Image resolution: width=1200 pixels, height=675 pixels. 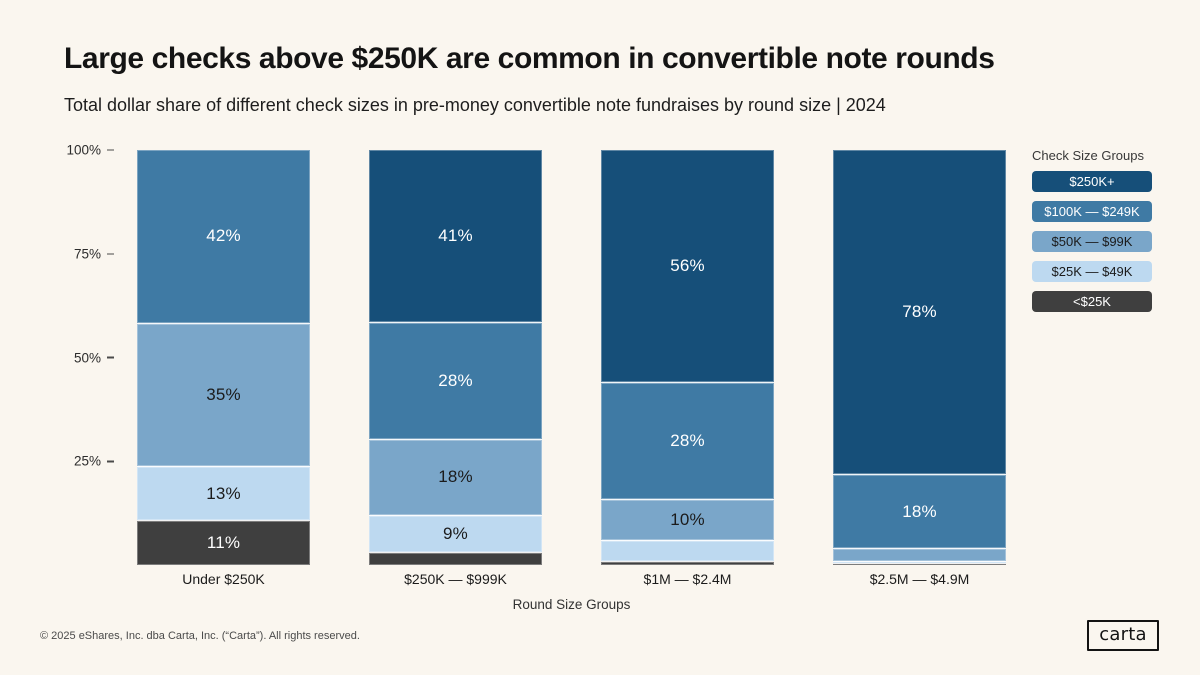 I want to click on x-category-label: $2.5M — $4.9M, so click(x=919, y=579).